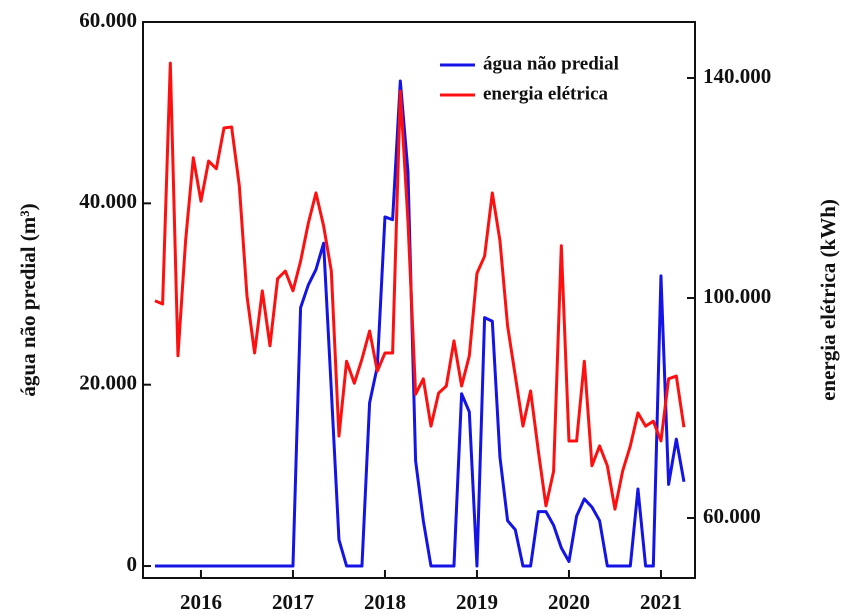  I want to click on y2-axis-title: energia elétrica (kWh), so click(828, 300).